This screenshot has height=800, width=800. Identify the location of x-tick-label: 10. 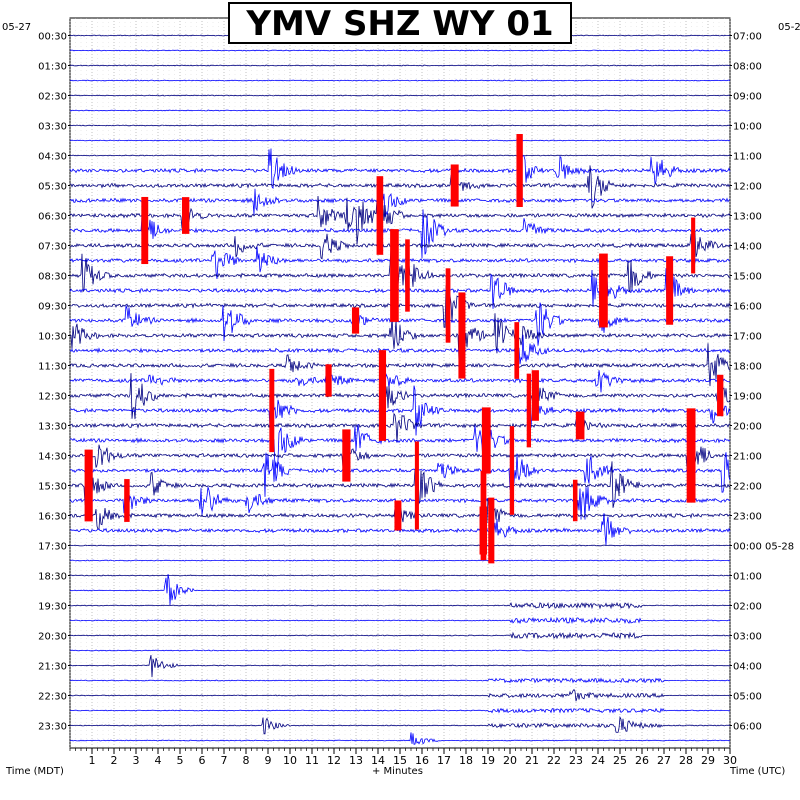
(290, 760).